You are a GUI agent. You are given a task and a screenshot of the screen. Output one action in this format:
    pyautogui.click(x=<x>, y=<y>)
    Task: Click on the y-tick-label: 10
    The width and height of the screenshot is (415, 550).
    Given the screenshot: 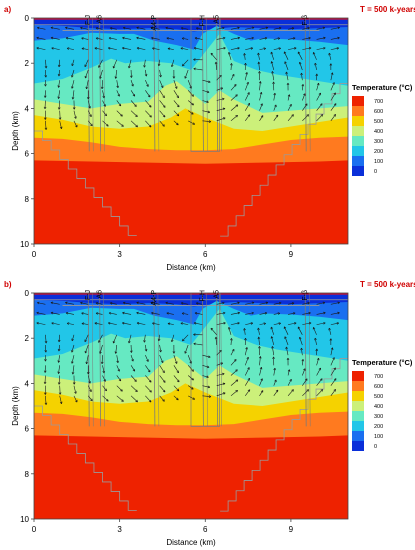 What is the action you would take?
    pyautogui.click(x=24, y=244)
    